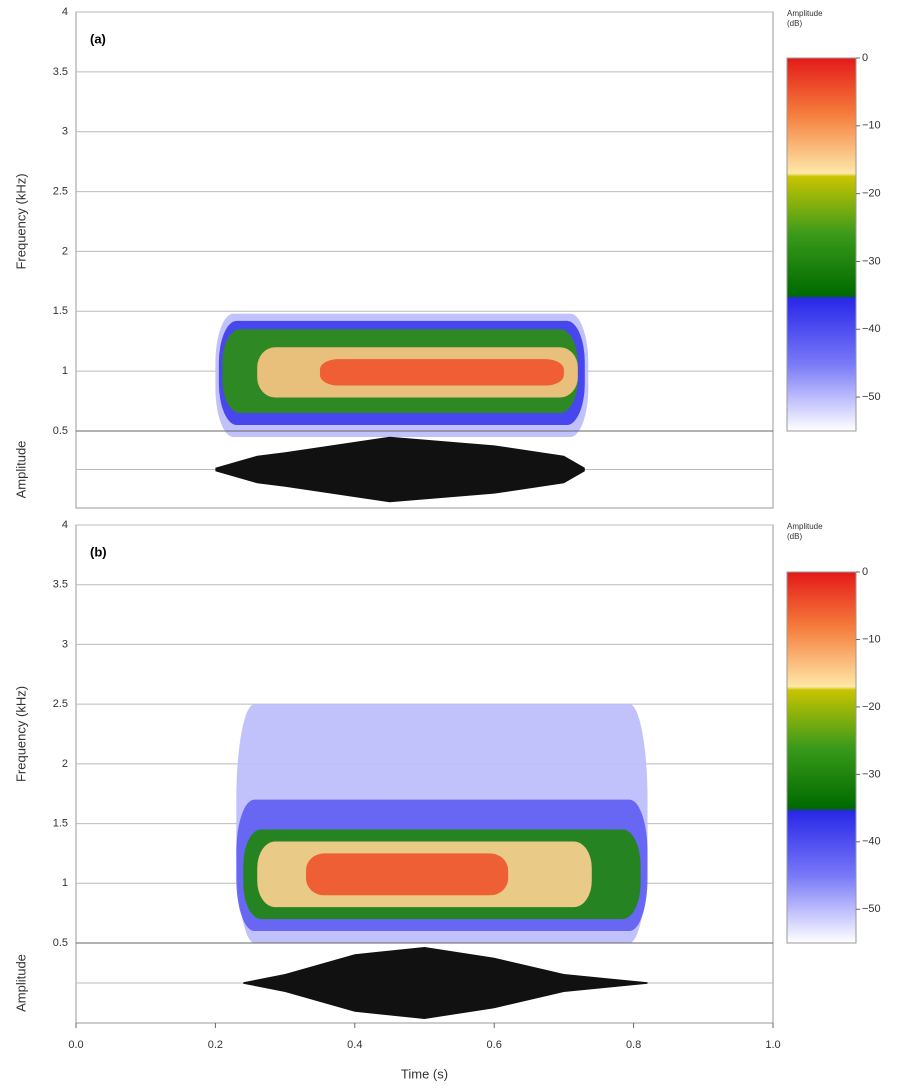 This screenshot has width=909, height=1091. Describe the element at coordinates (772, 1045) in the screenshot. I see `x-tick-label: 1.0` at that location.